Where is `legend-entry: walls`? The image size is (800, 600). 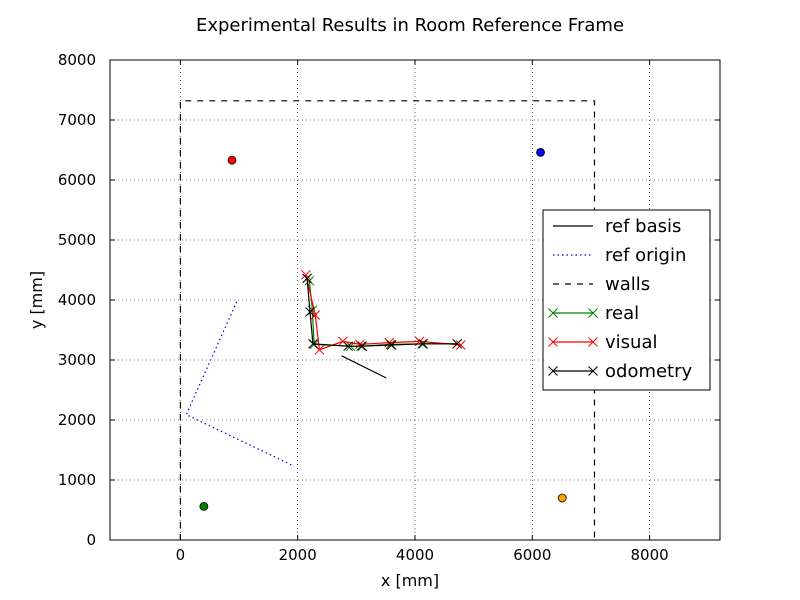 legend-entry: walls is located at coordinates (601, 284).